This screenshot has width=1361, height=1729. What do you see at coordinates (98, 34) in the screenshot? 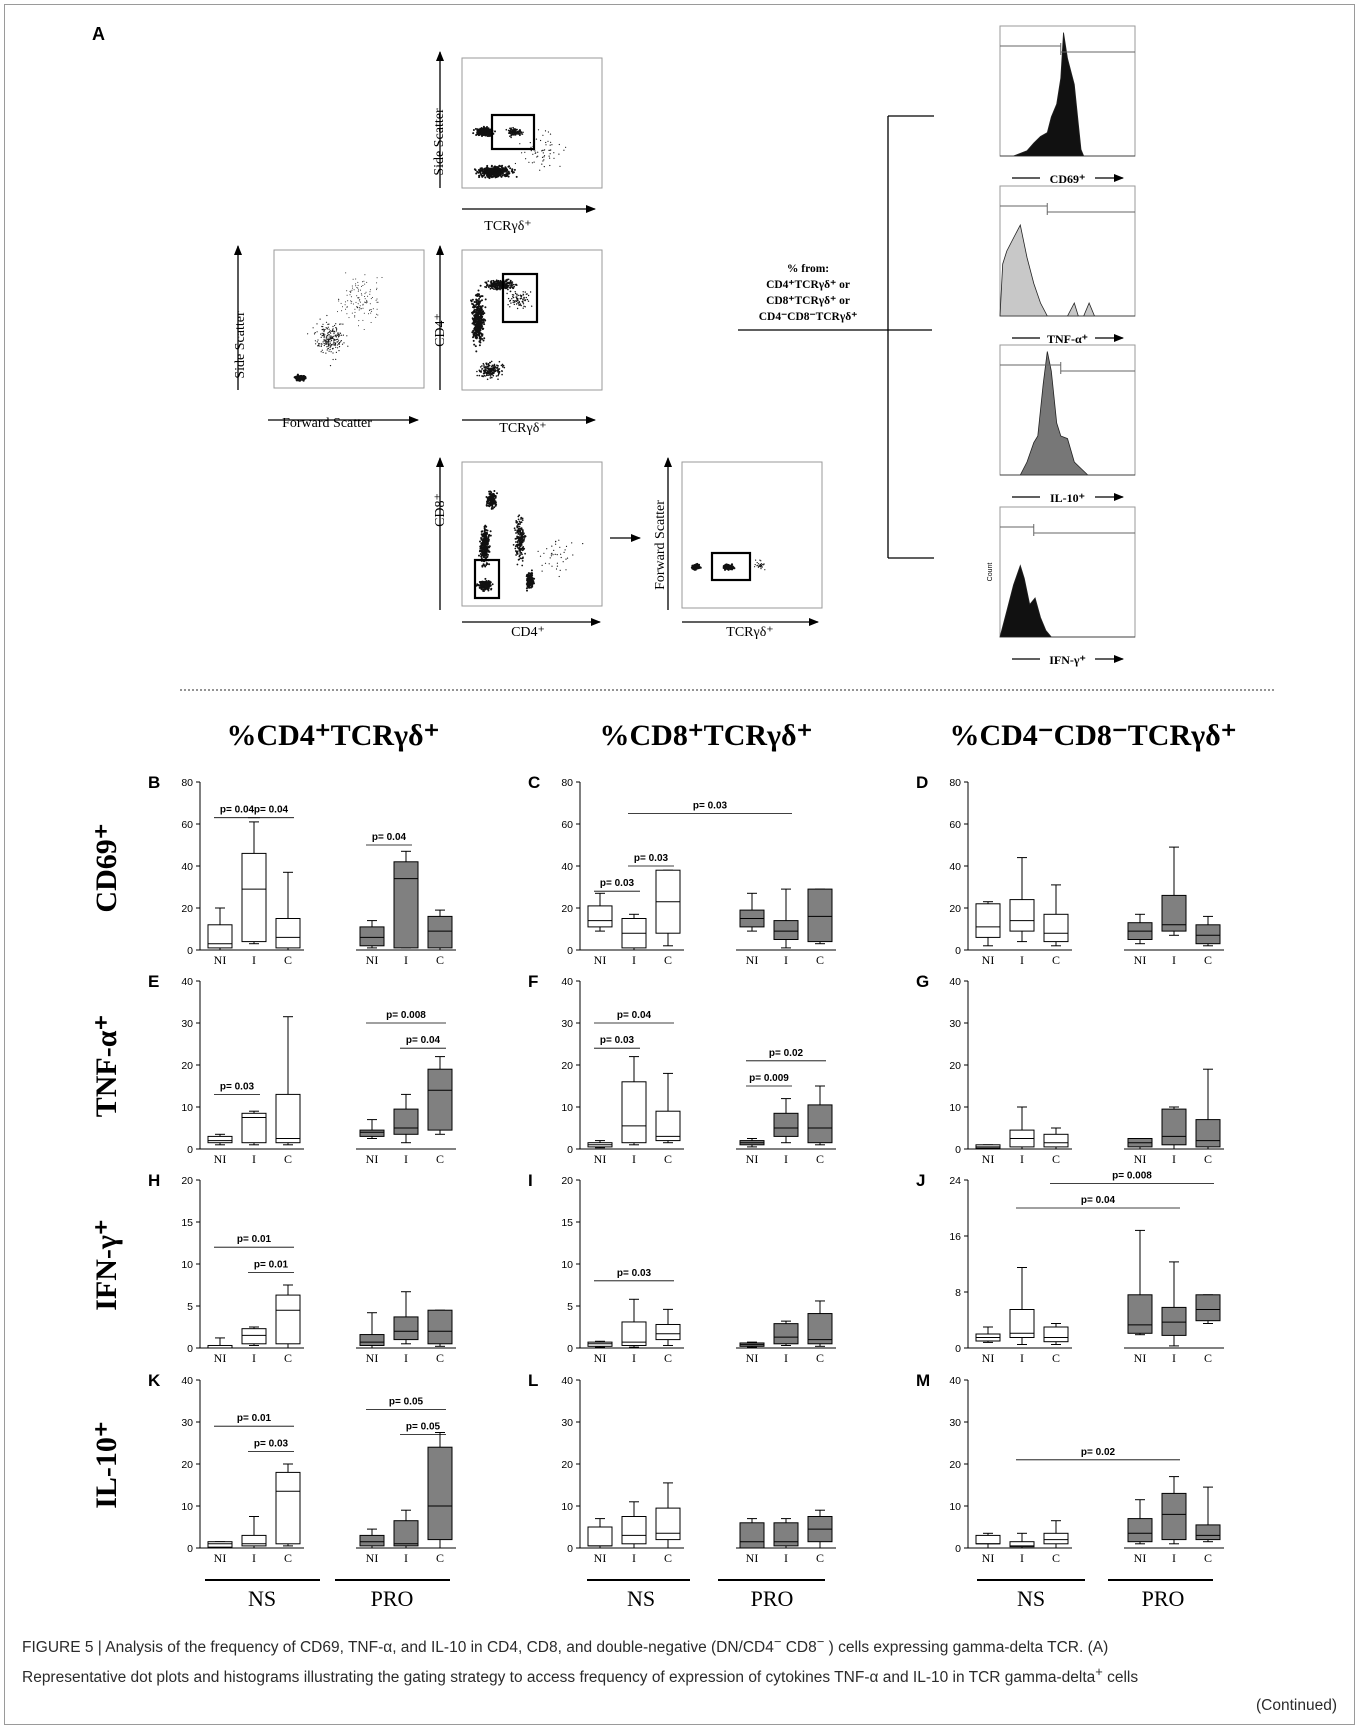
I see `panel-letter-a: A` at bounding box center [98, 34].